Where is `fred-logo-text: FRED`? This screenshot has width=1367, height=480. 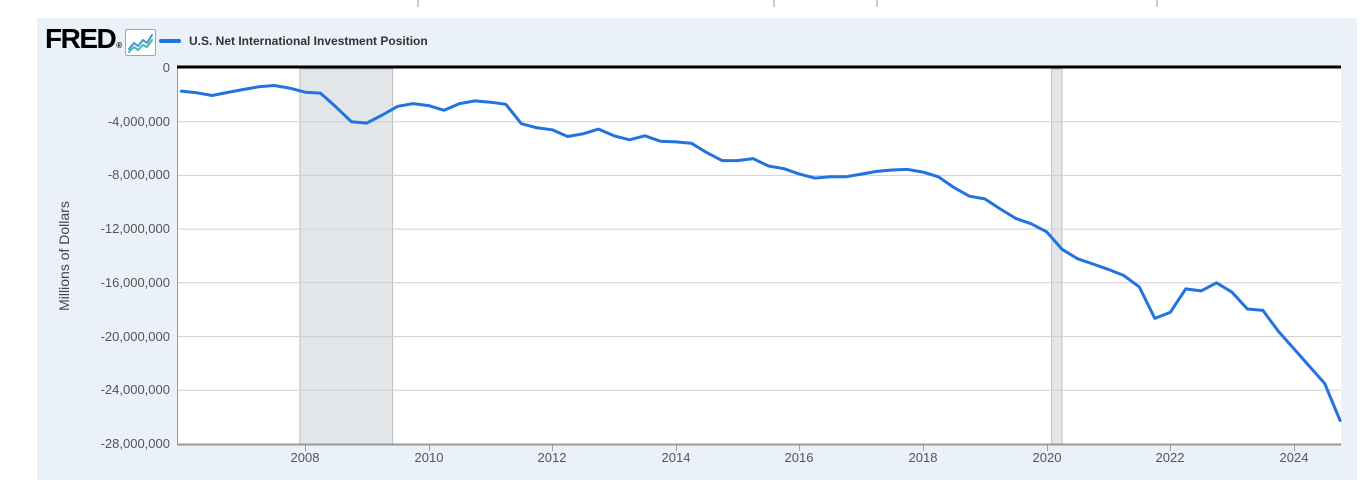 fred-logo-text: FRED is located at coordinates (81, 38).